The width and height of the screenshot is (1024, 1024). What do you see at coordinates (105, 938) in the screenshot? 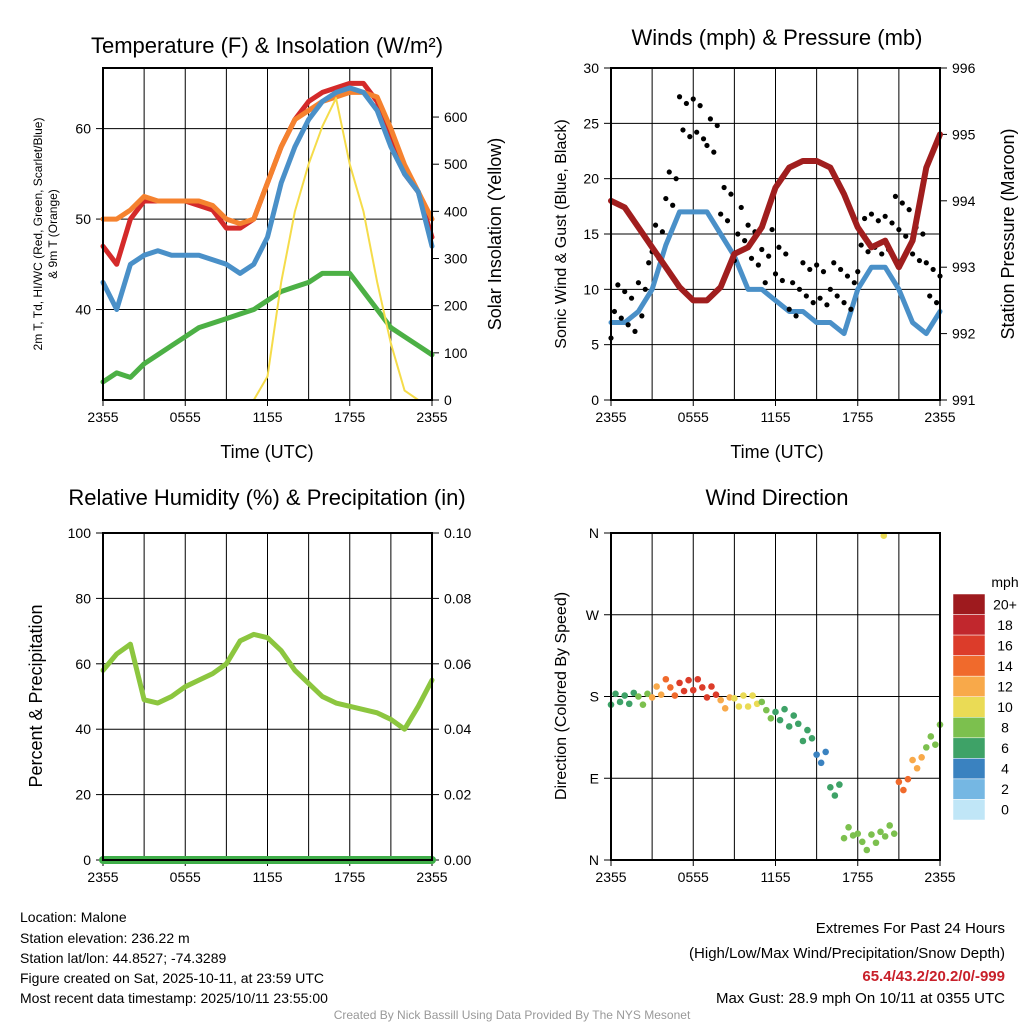
I see `footer-elevation: Station elevation: 236.22 m` at bounding box center [105, 938].